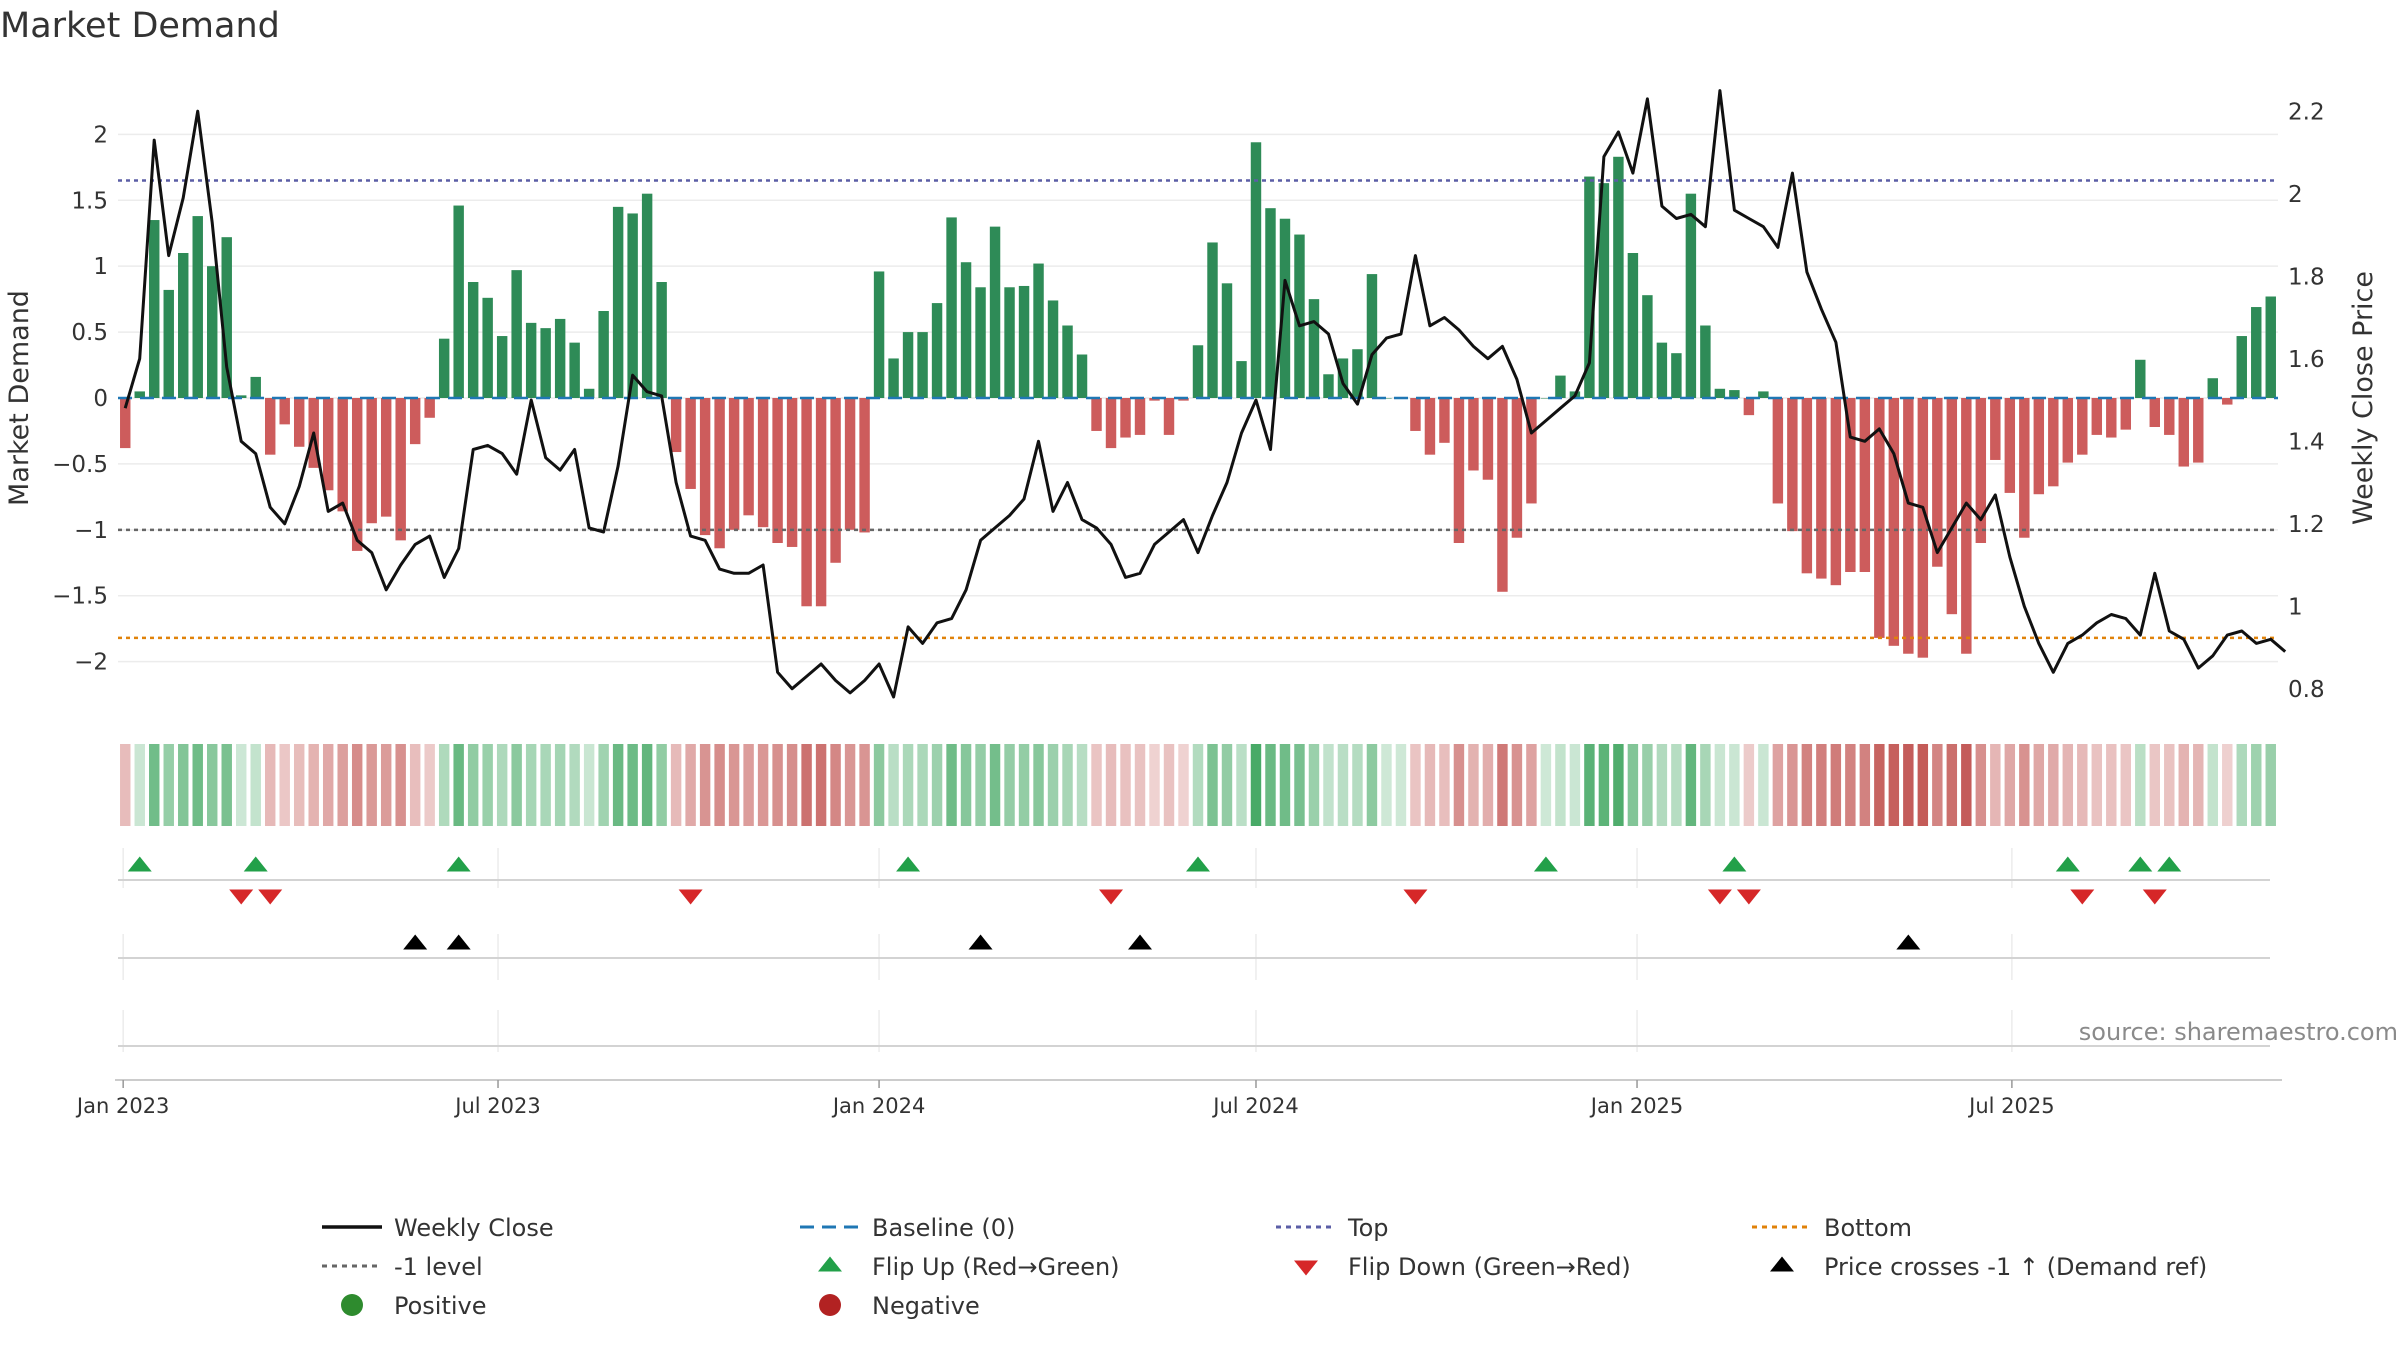 Image resolution: width=2400 pixels, height=1350 pixels. I want to click on x-tick-label: Jan 2024, so click(878, 1106).